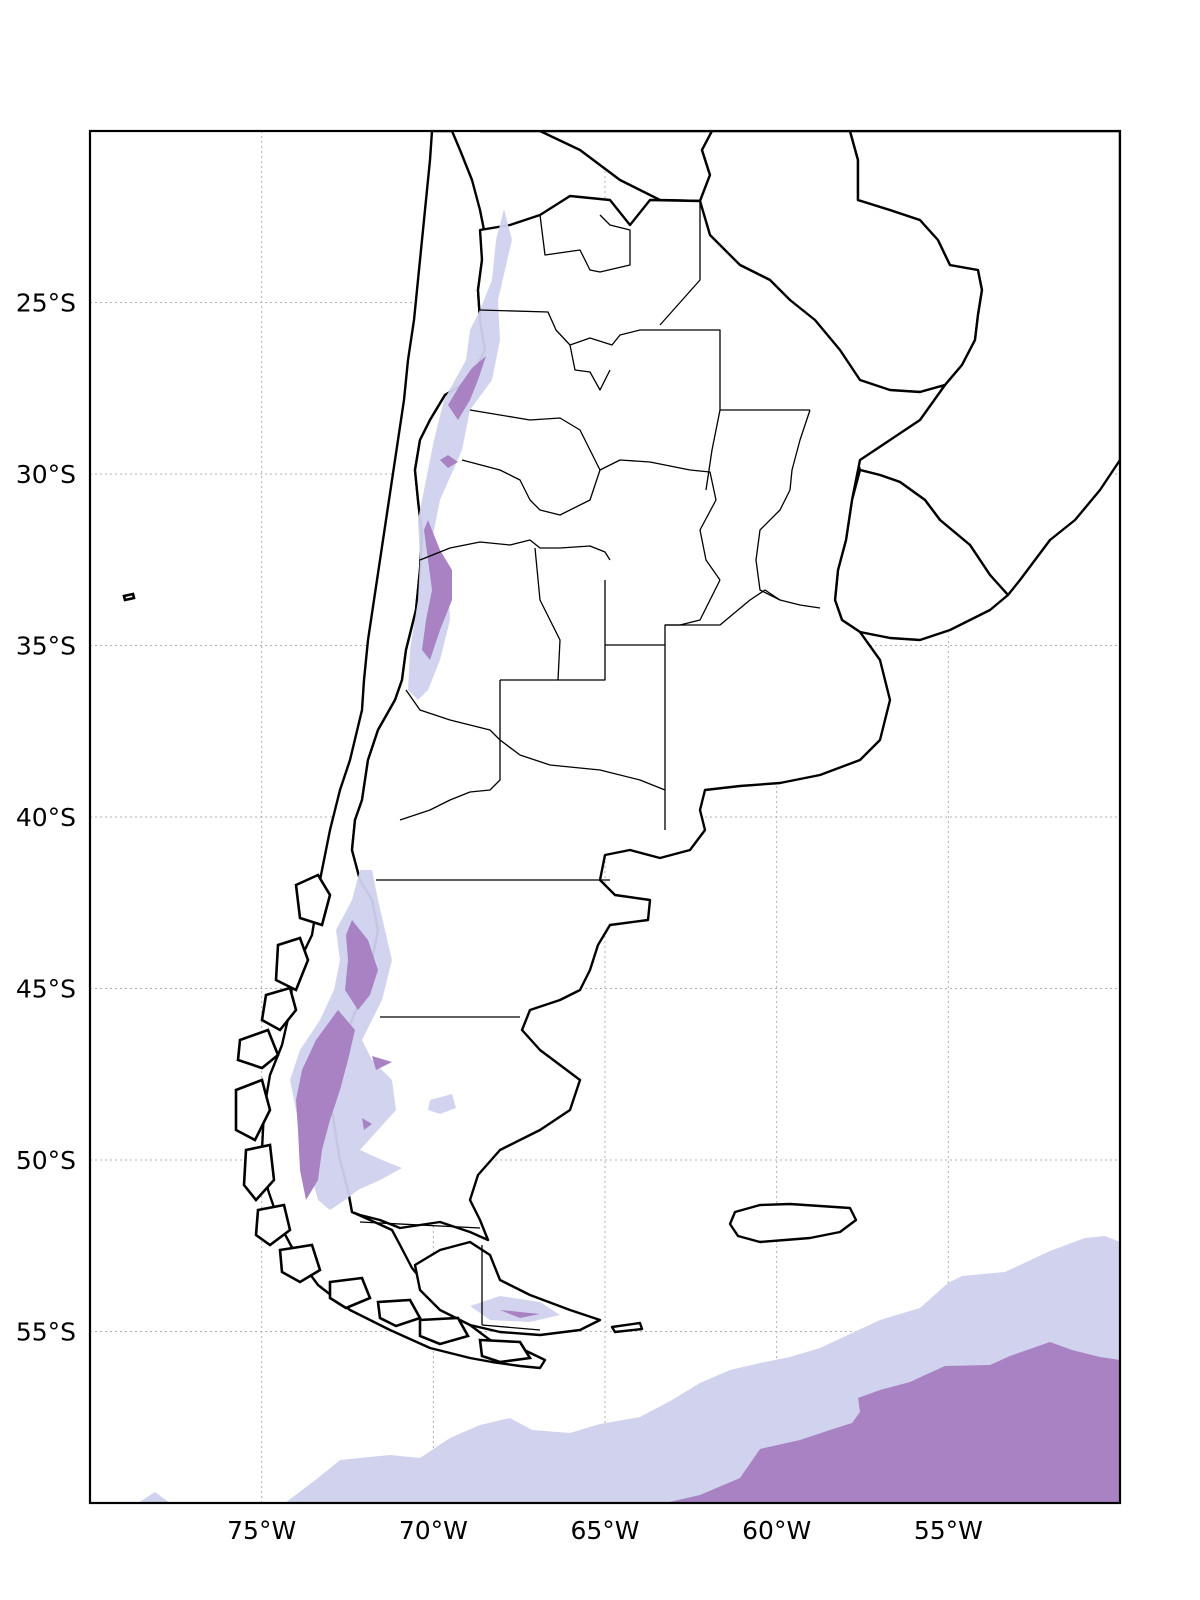 The image size is (1200, 1600). What do you see at coordinates (46, 474) in the screenshot?
I see `latitude-tick-label: 30°S` at bounding box center [46, 474].